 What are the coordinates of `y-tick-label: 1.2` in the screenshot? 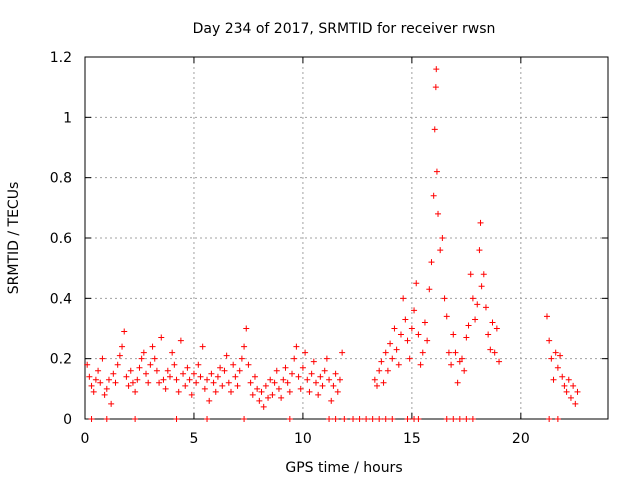 It's located at (61, 58).